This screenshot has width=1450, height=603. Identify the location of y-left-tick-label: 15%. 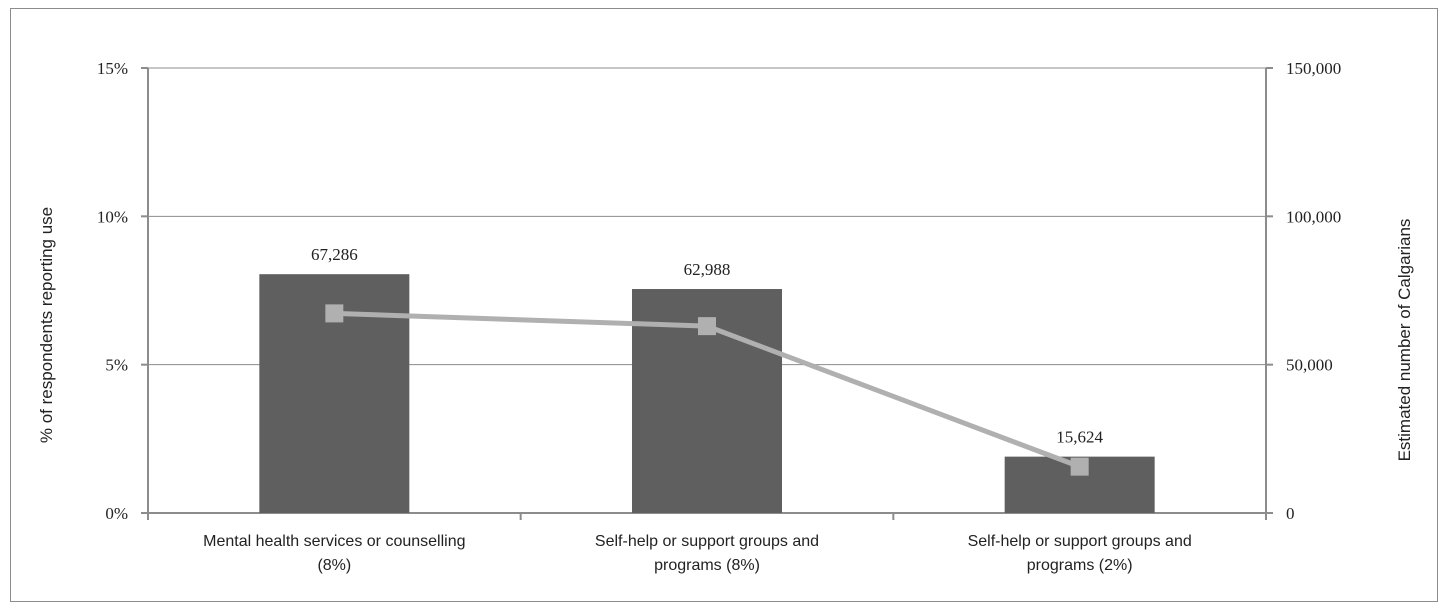
(112, 68).